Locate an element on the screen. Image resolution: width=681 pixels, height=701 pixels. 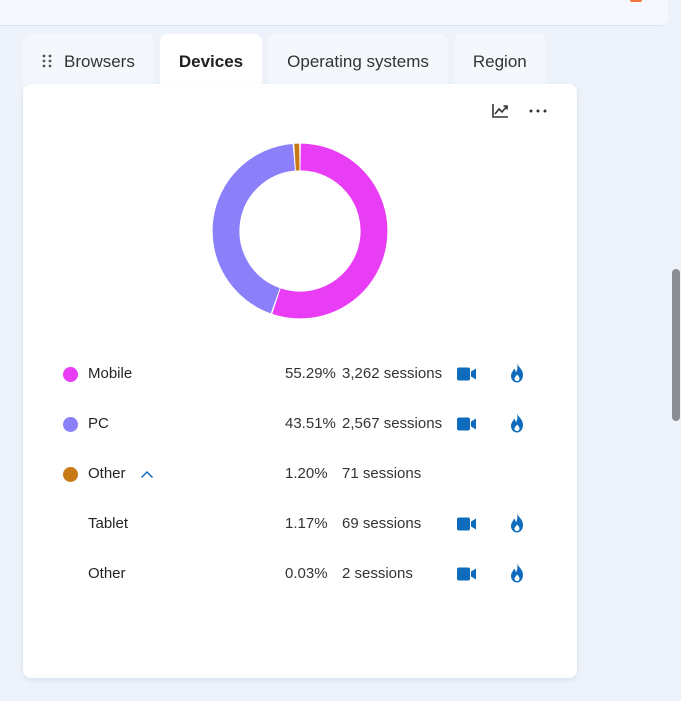
tab-label: Operating systems is located at coordinates (358, 61).